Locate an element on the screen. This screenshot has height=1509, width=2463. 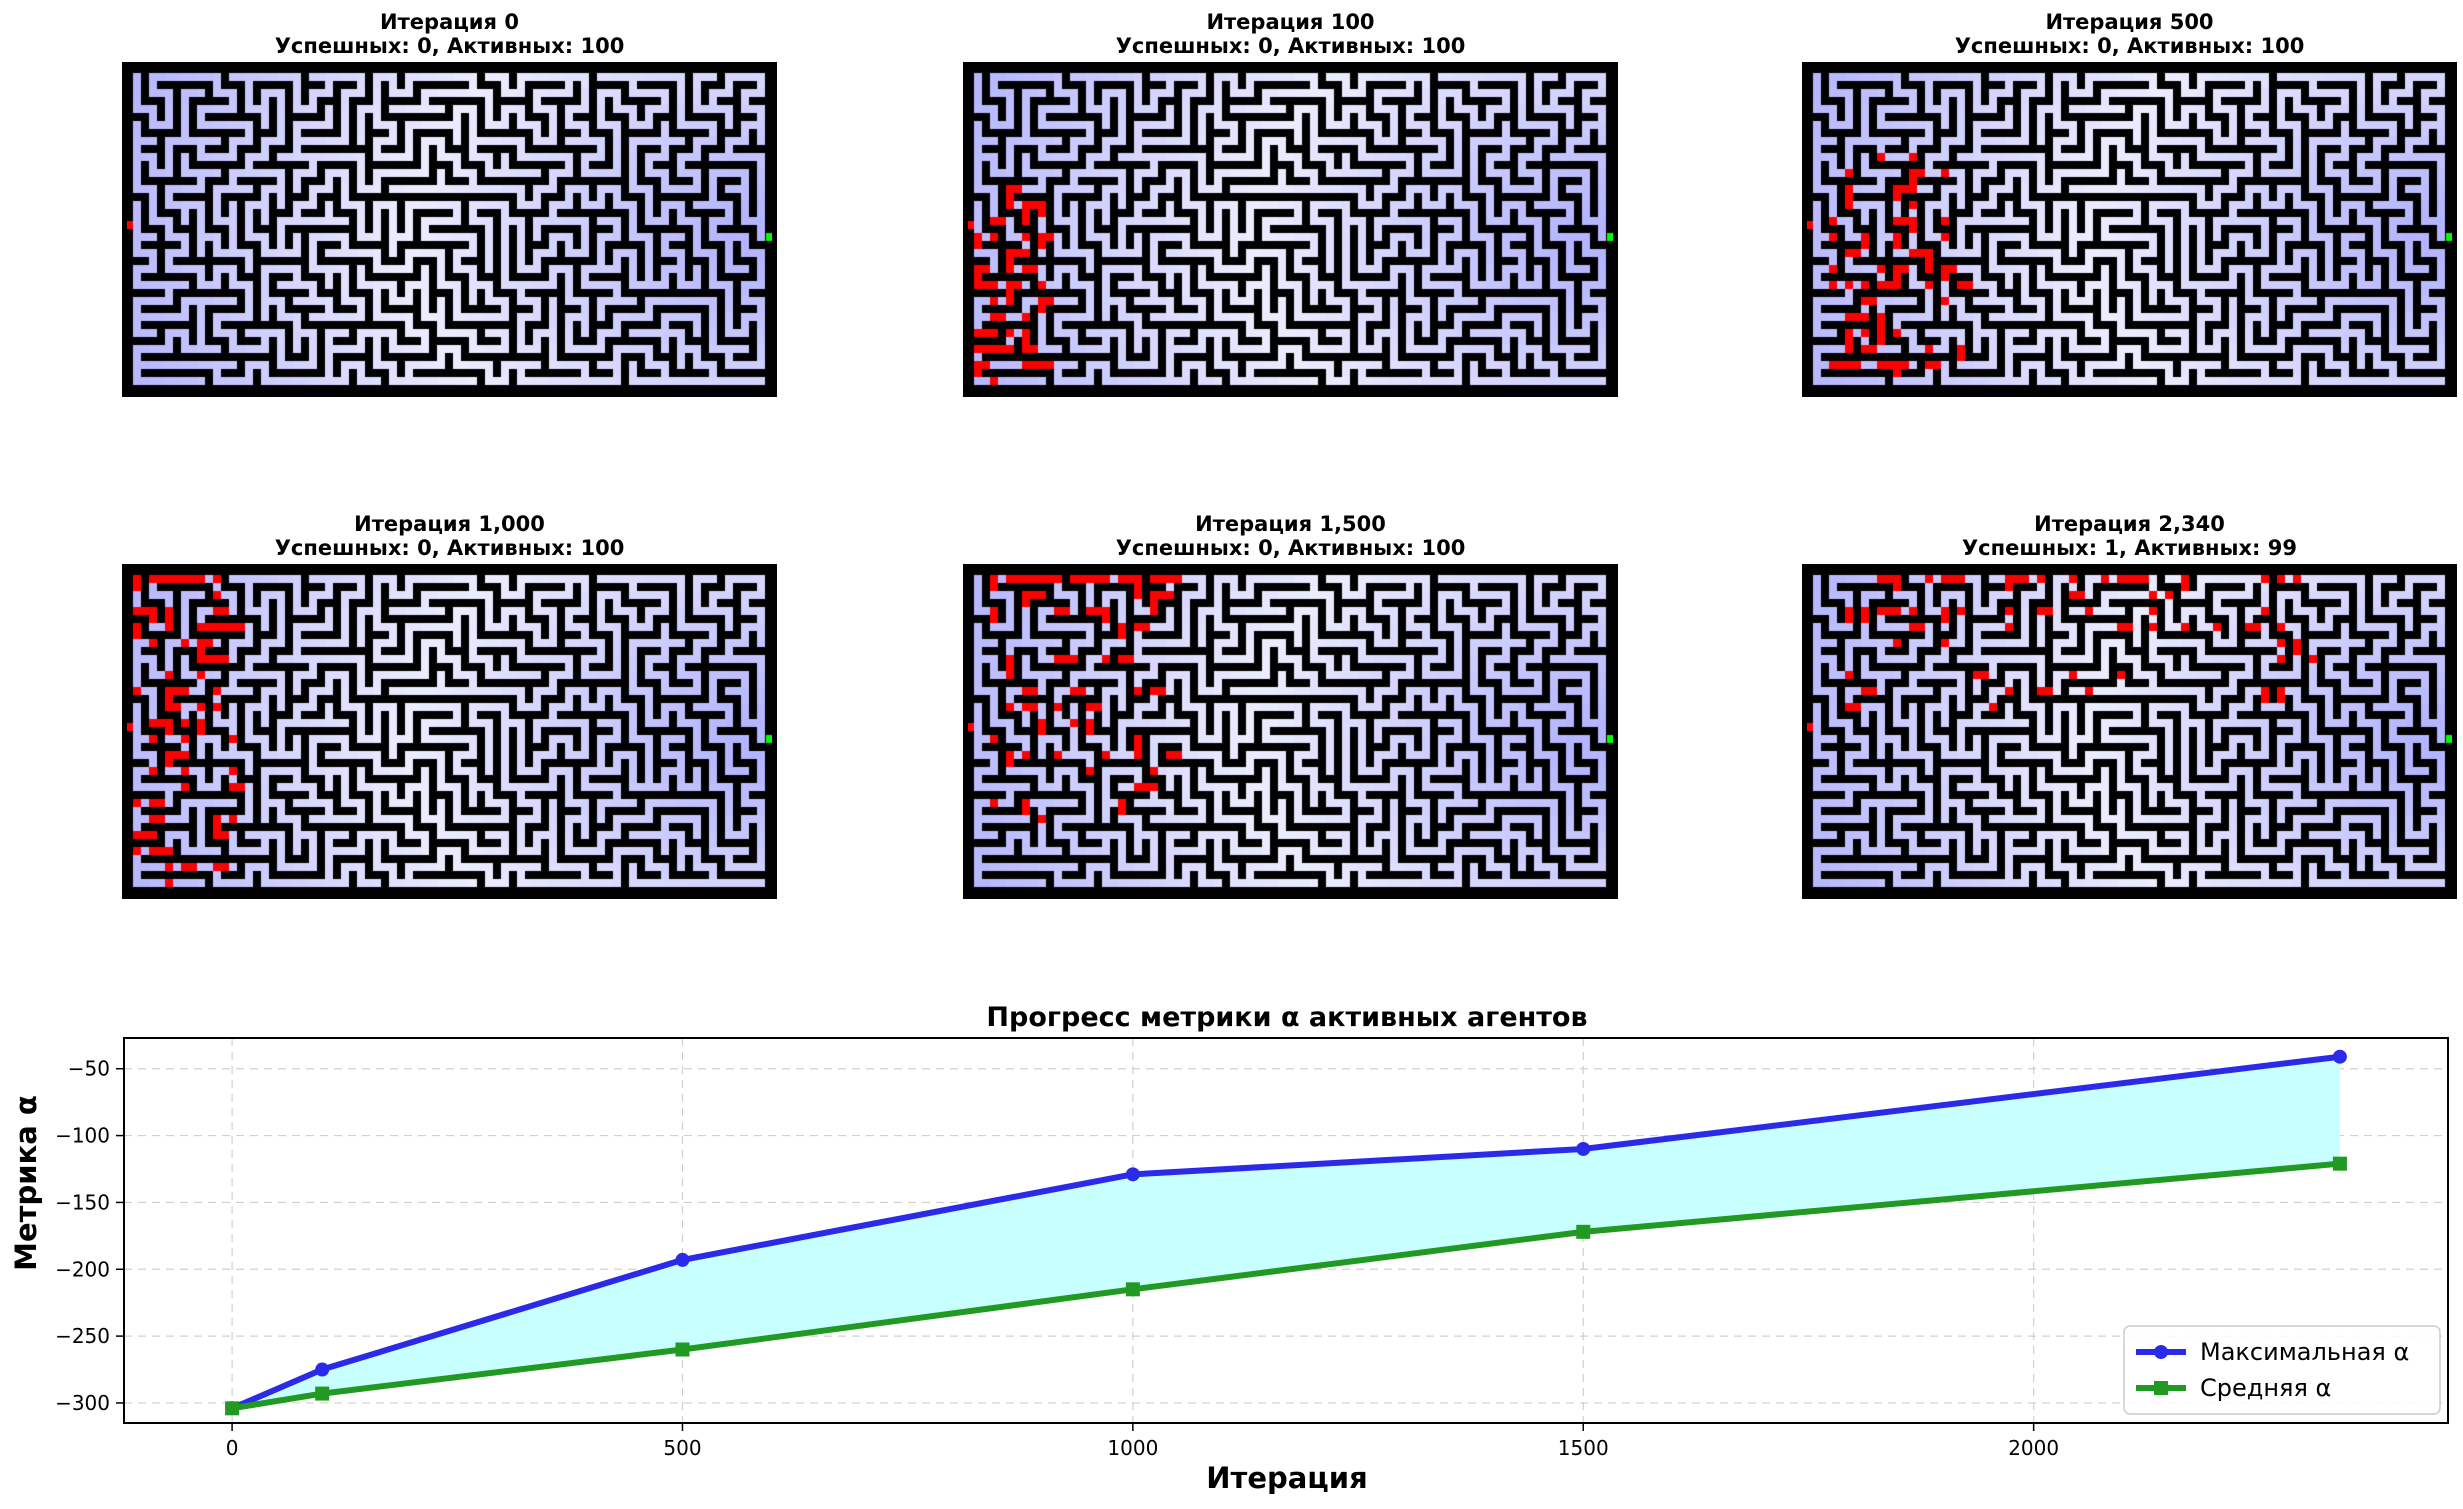
y-tick-label: −150 is located at coordinates (82, 1202).